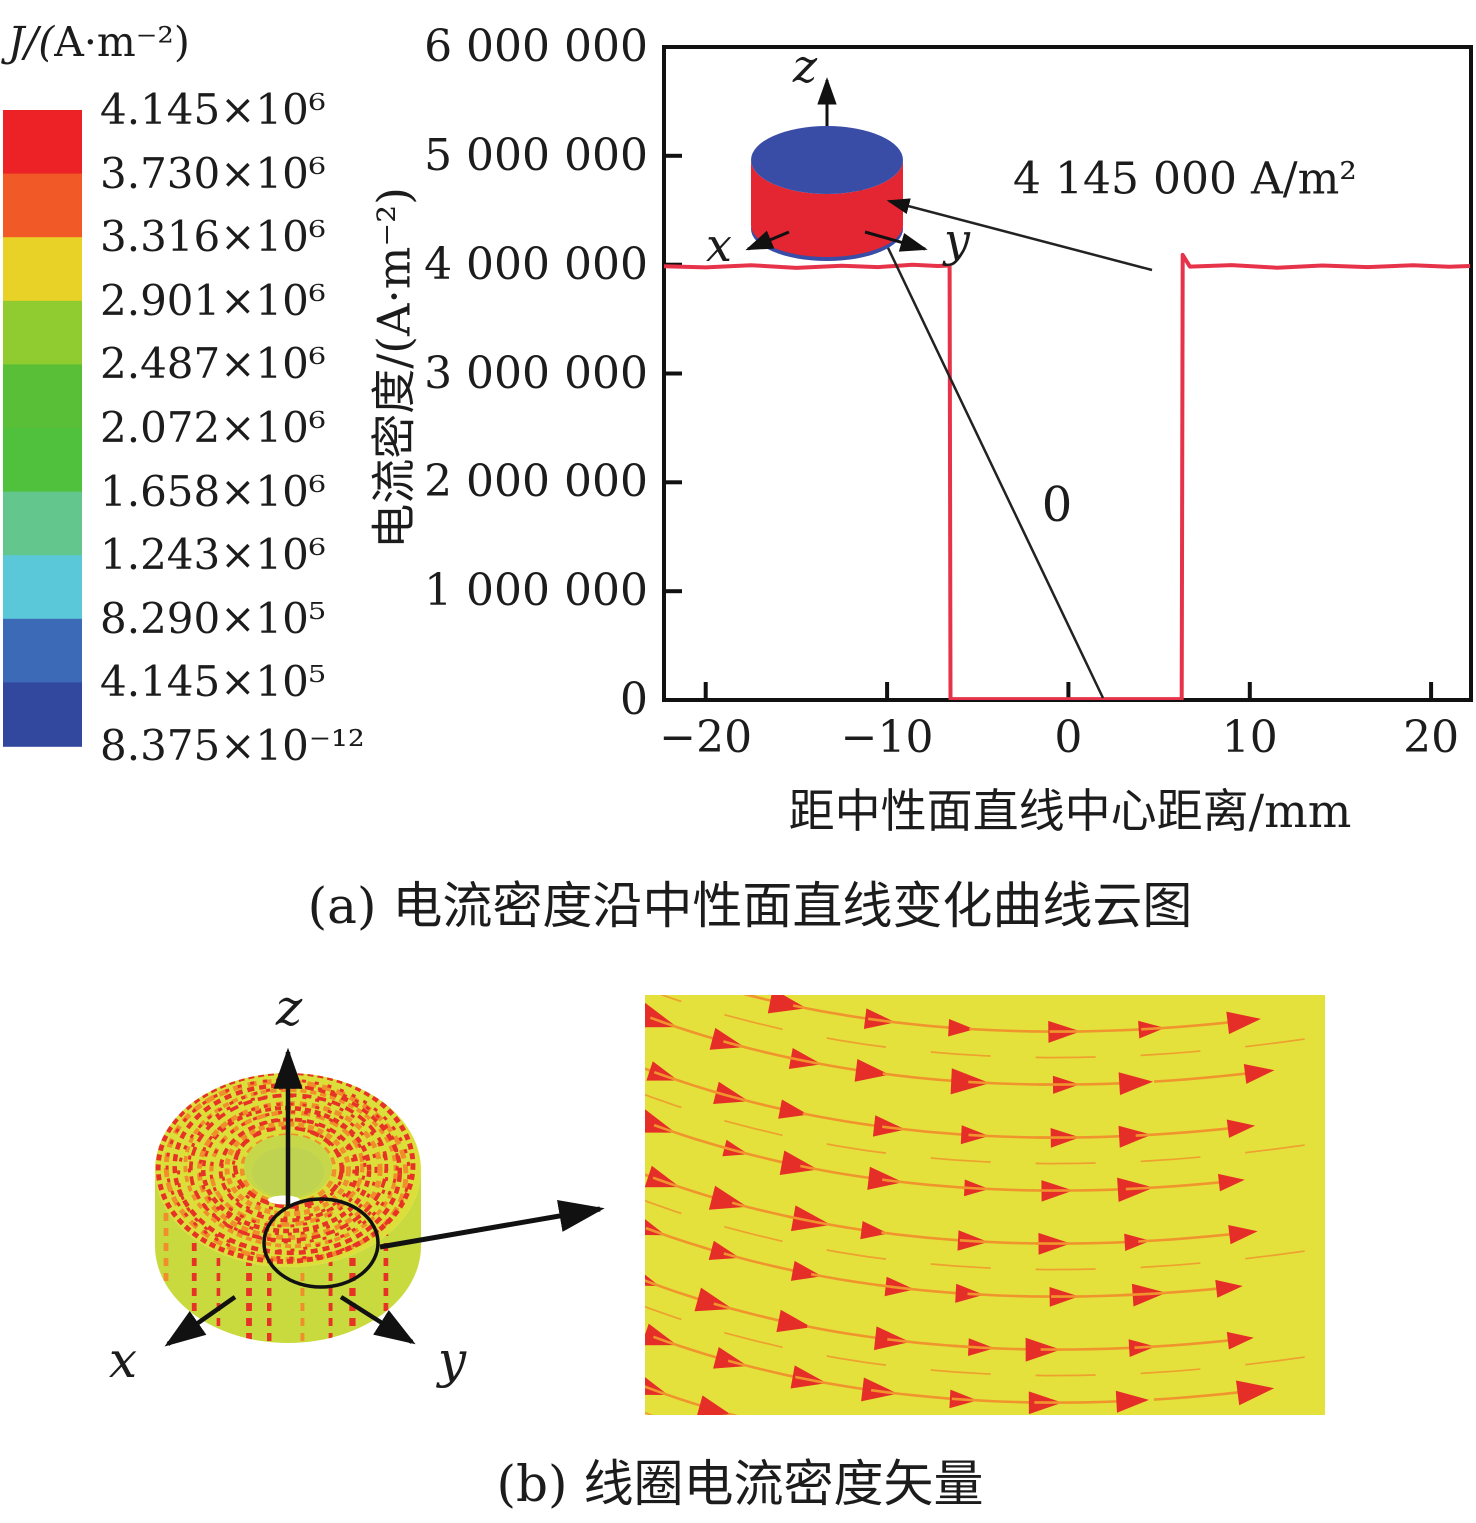 This screenshot has height=1523, width=1476. I want to click on y-axis-title: 电流密度/(A·m⁻²), so click(394, 368).